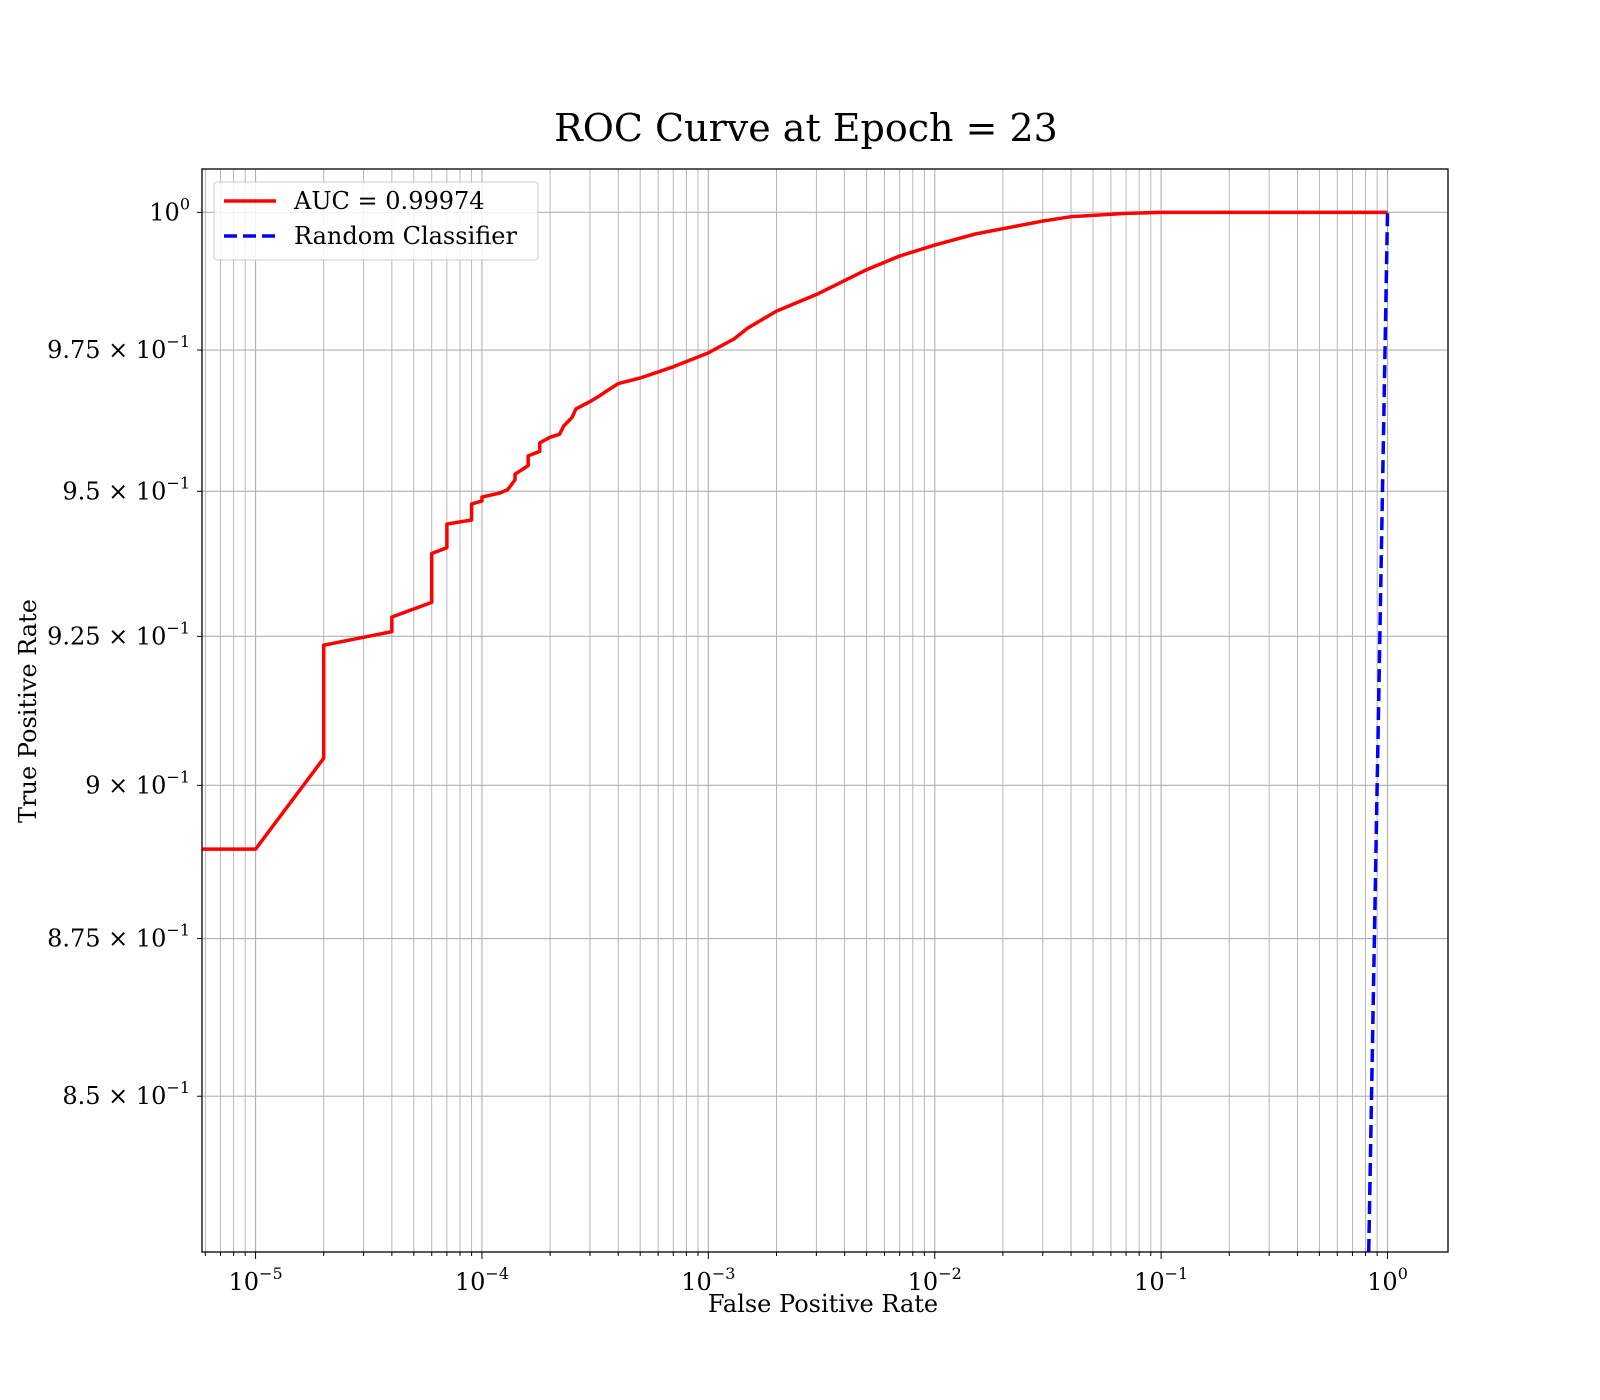 This screenshot has width=1600, height=1400. What do you see at coordinates (806, 128) in the screenshot?
I see `chart-title: ROC Curve at Epoch = 23` at bounding box center [806, 128].